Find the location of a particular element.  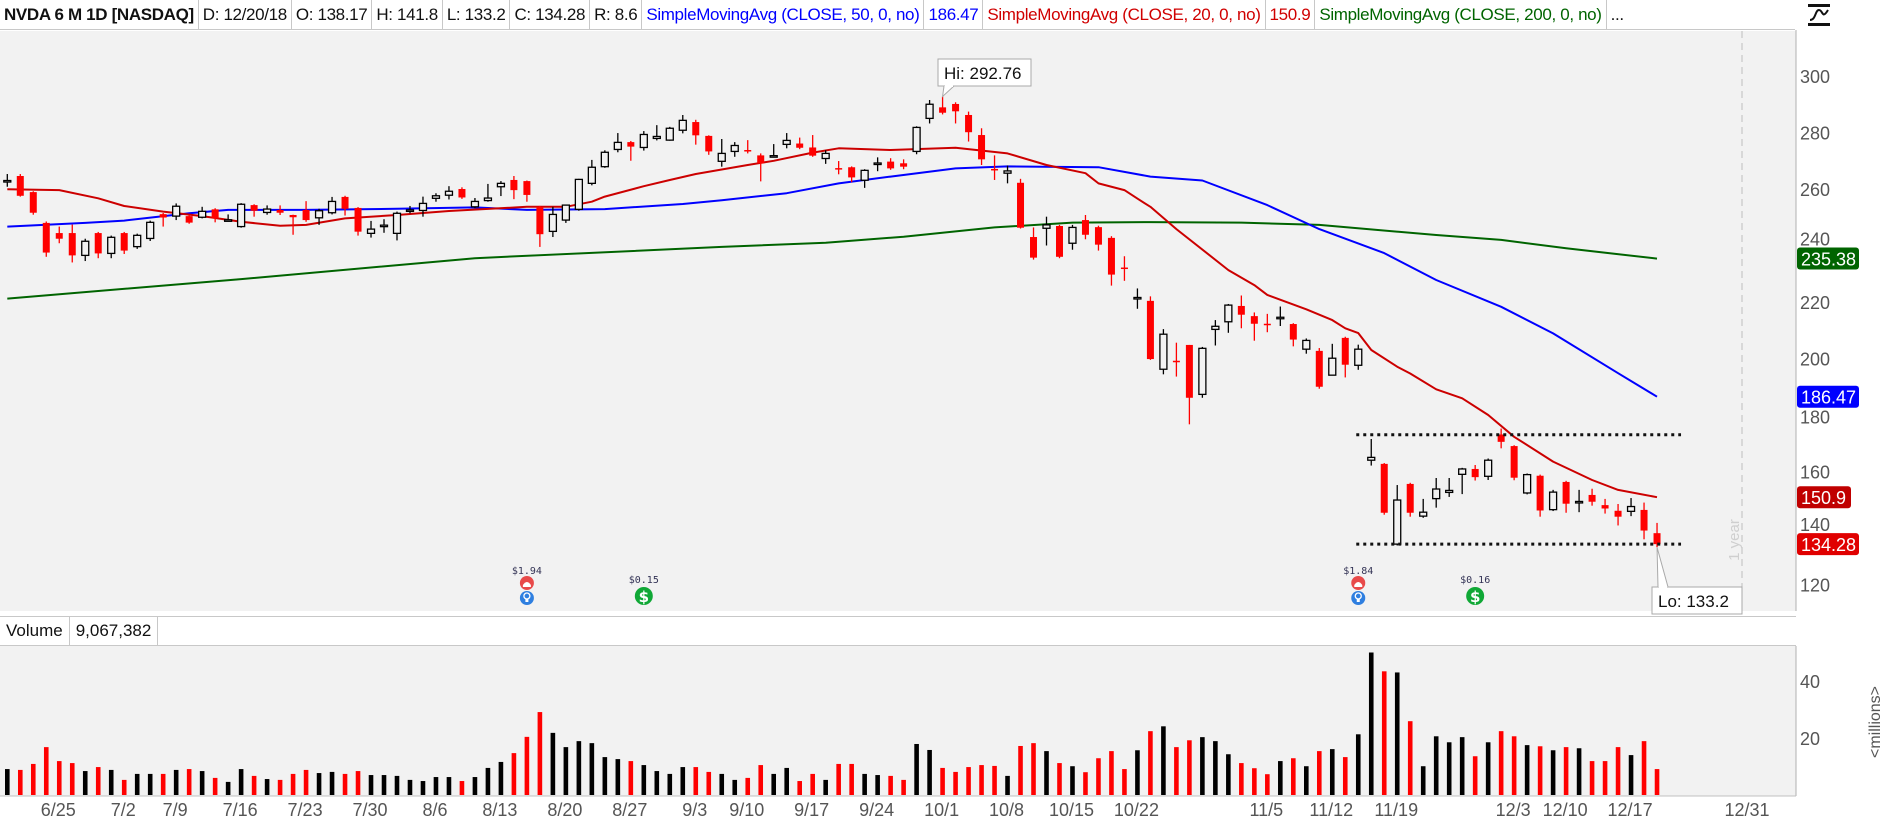

symbol-title: NVDA 6 M 1D [NASDAQ] is located at coordinates (99, 14).